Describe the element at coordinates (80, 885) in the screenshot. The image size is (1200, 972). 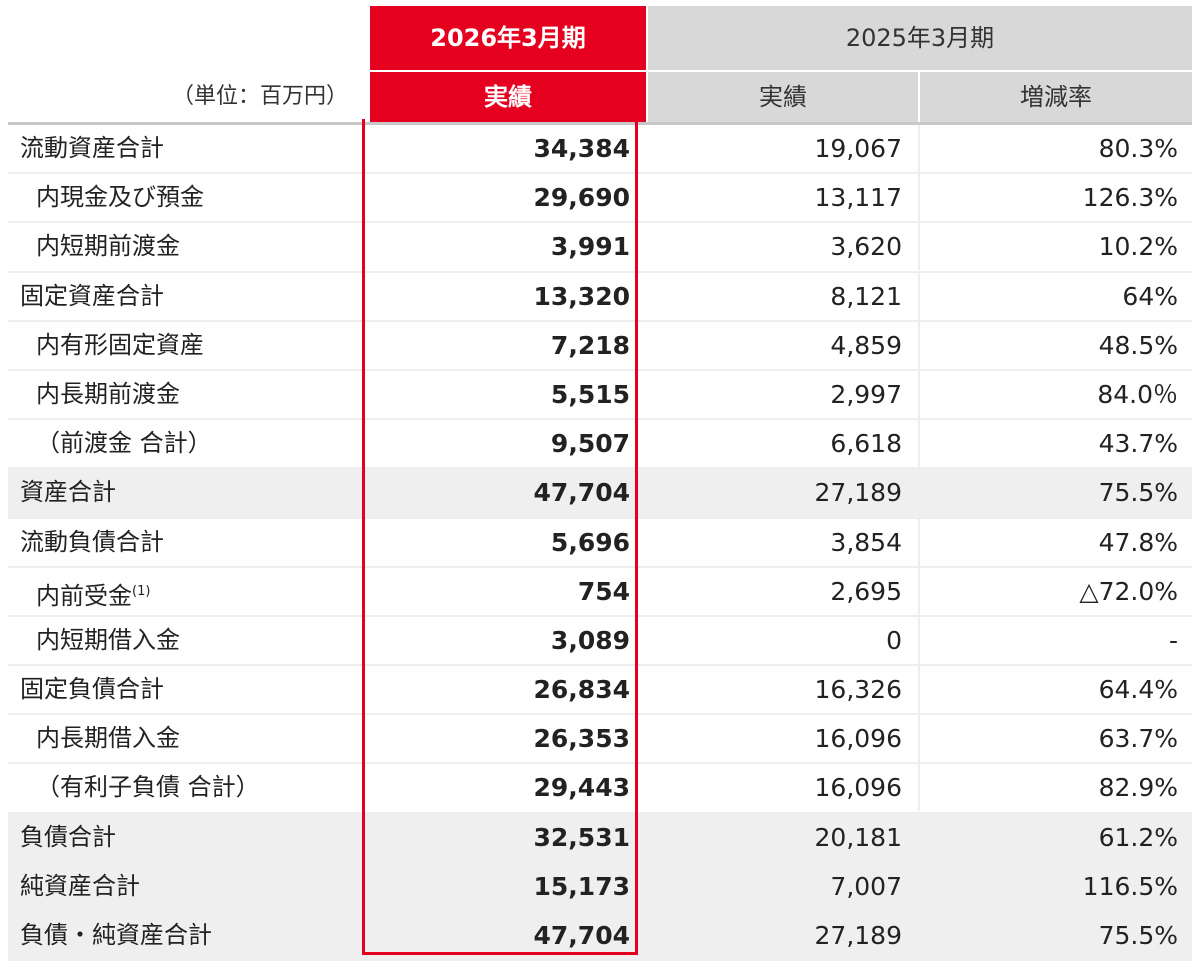
I see `row-label: 純資産合計` at that location.